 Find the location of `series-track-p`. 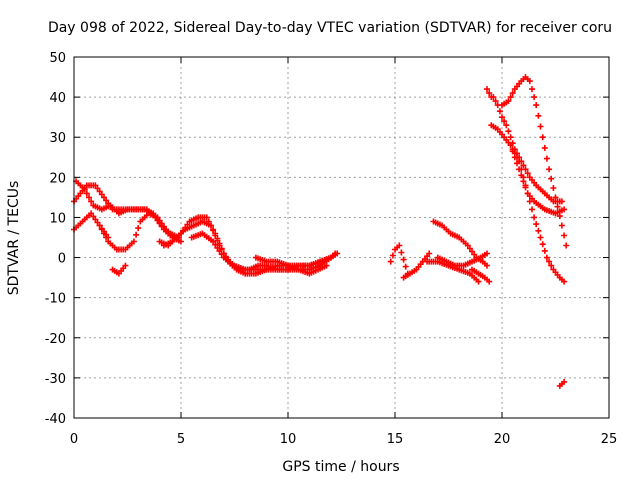

series-track-p is located at coordinates (489, 93).